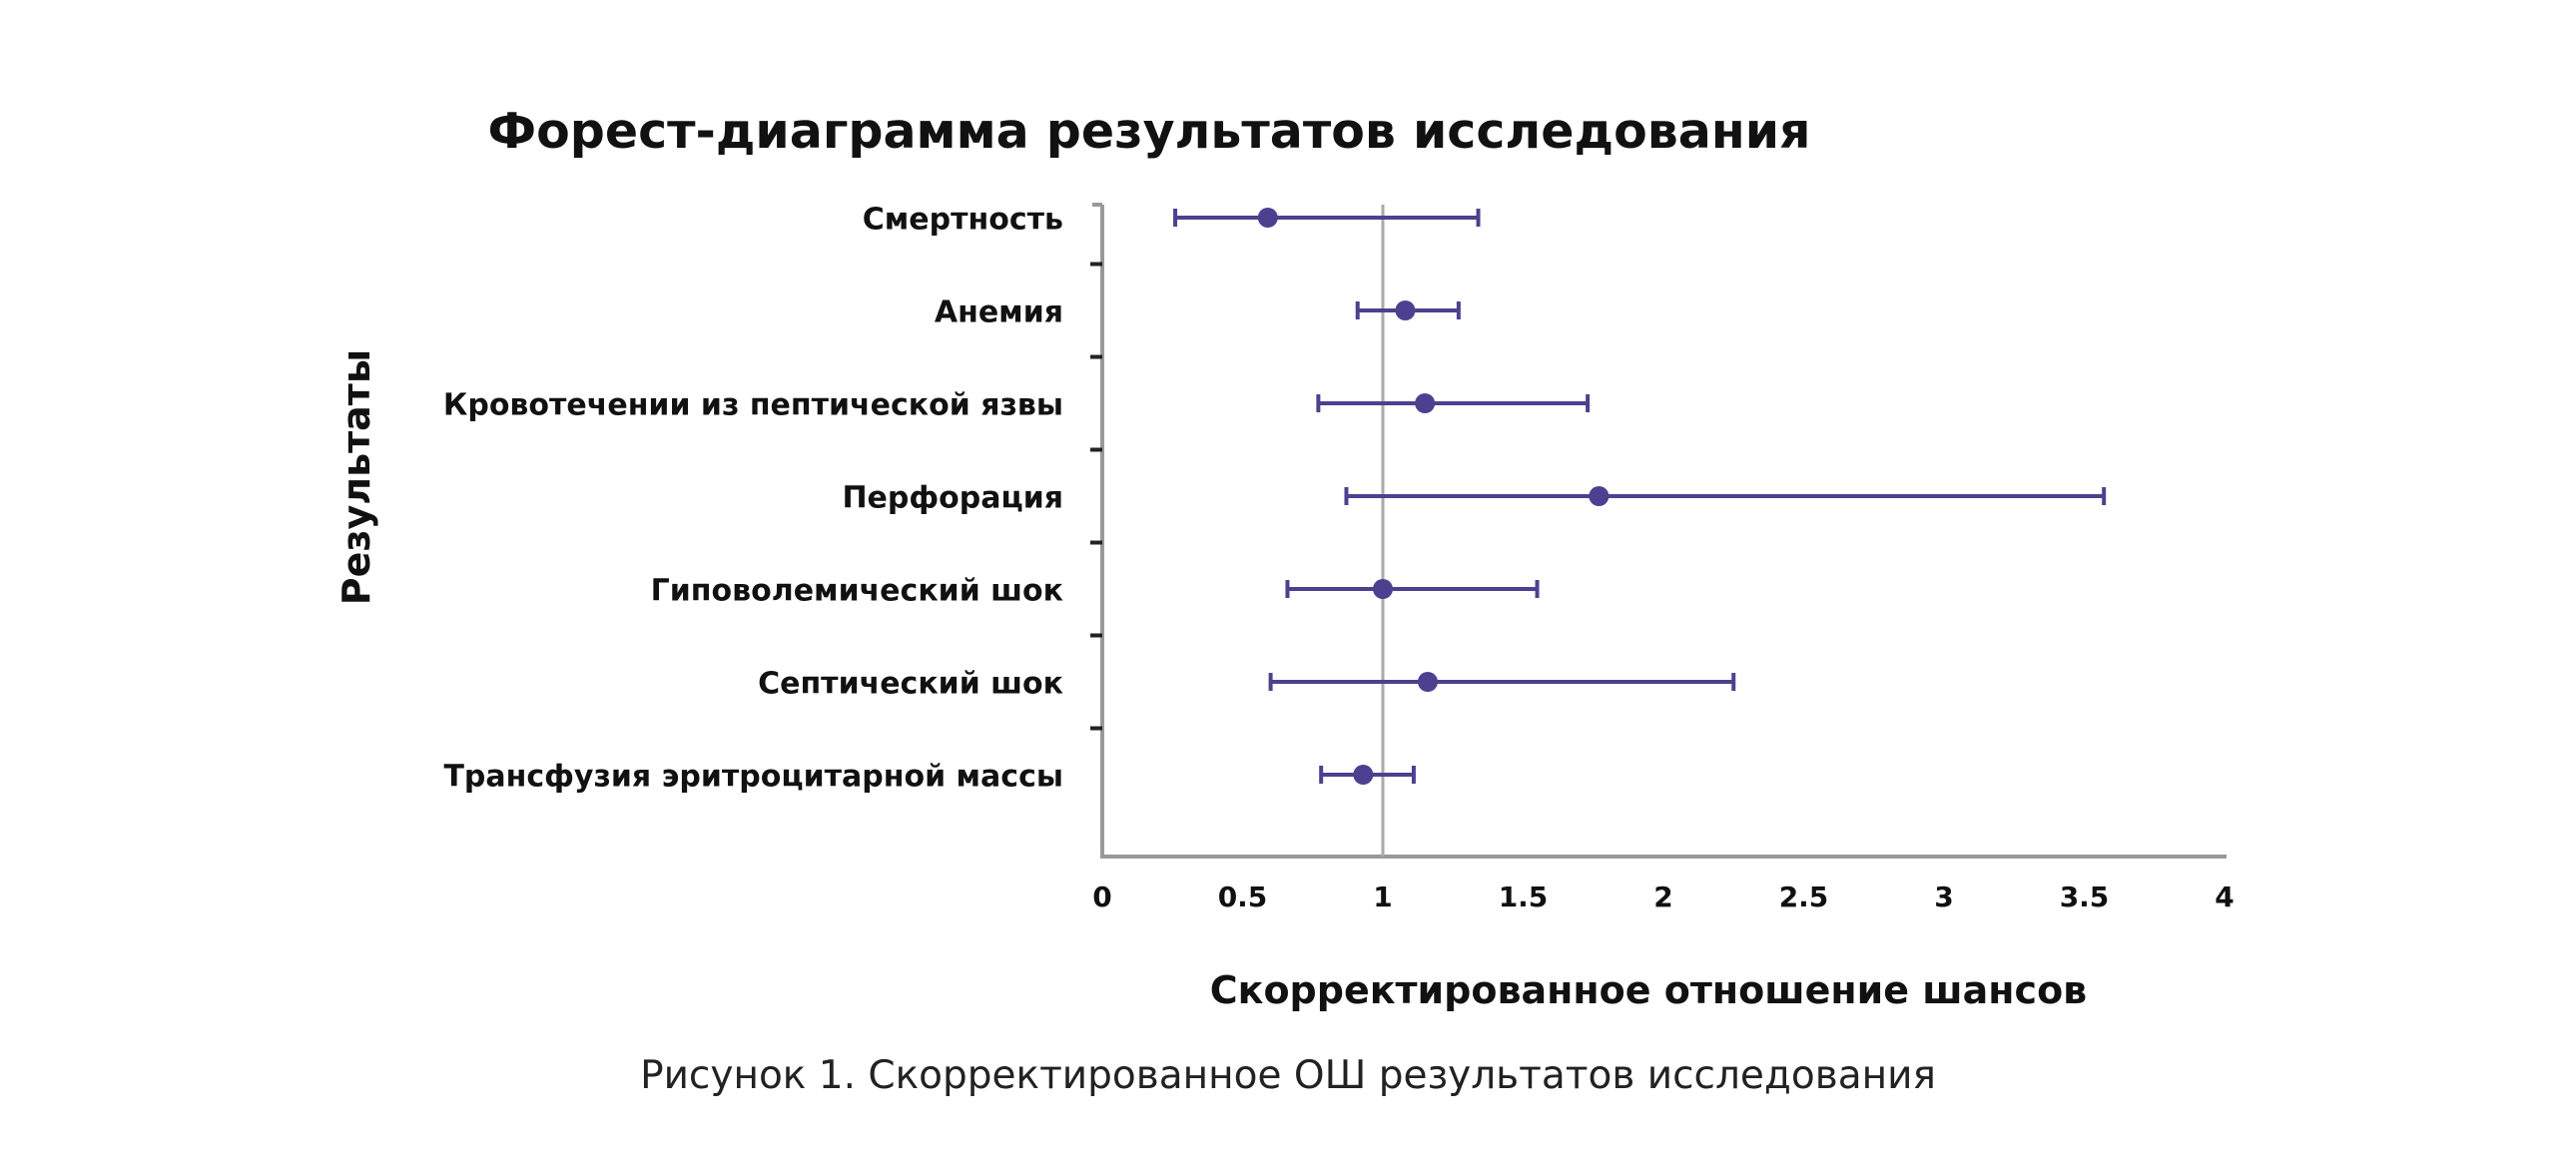 The height and width of the screenshot is (1170, 2576). Describe the element at coordinates (1382, 896) in the screenshot. I see `x-tick-label: 1` at that location.